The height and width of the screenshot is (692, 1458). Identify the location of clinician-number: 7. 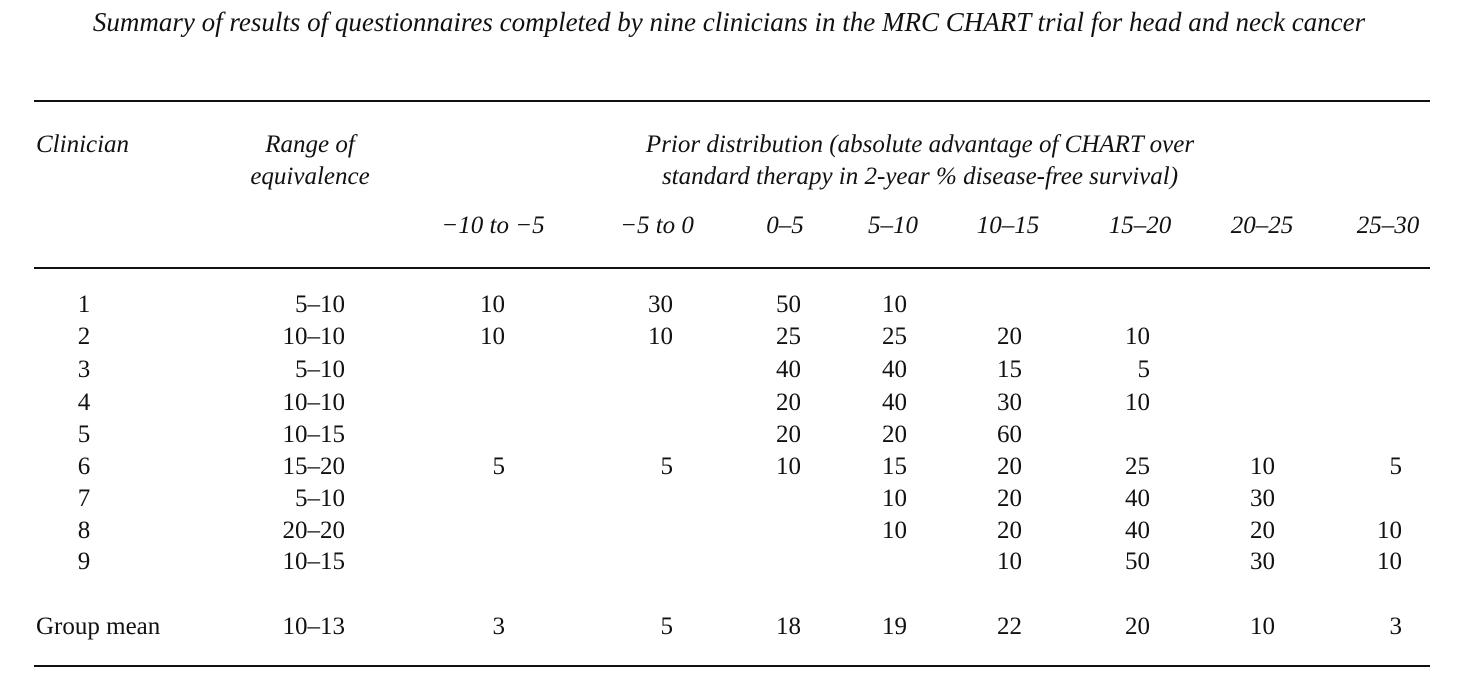
(84, 498).